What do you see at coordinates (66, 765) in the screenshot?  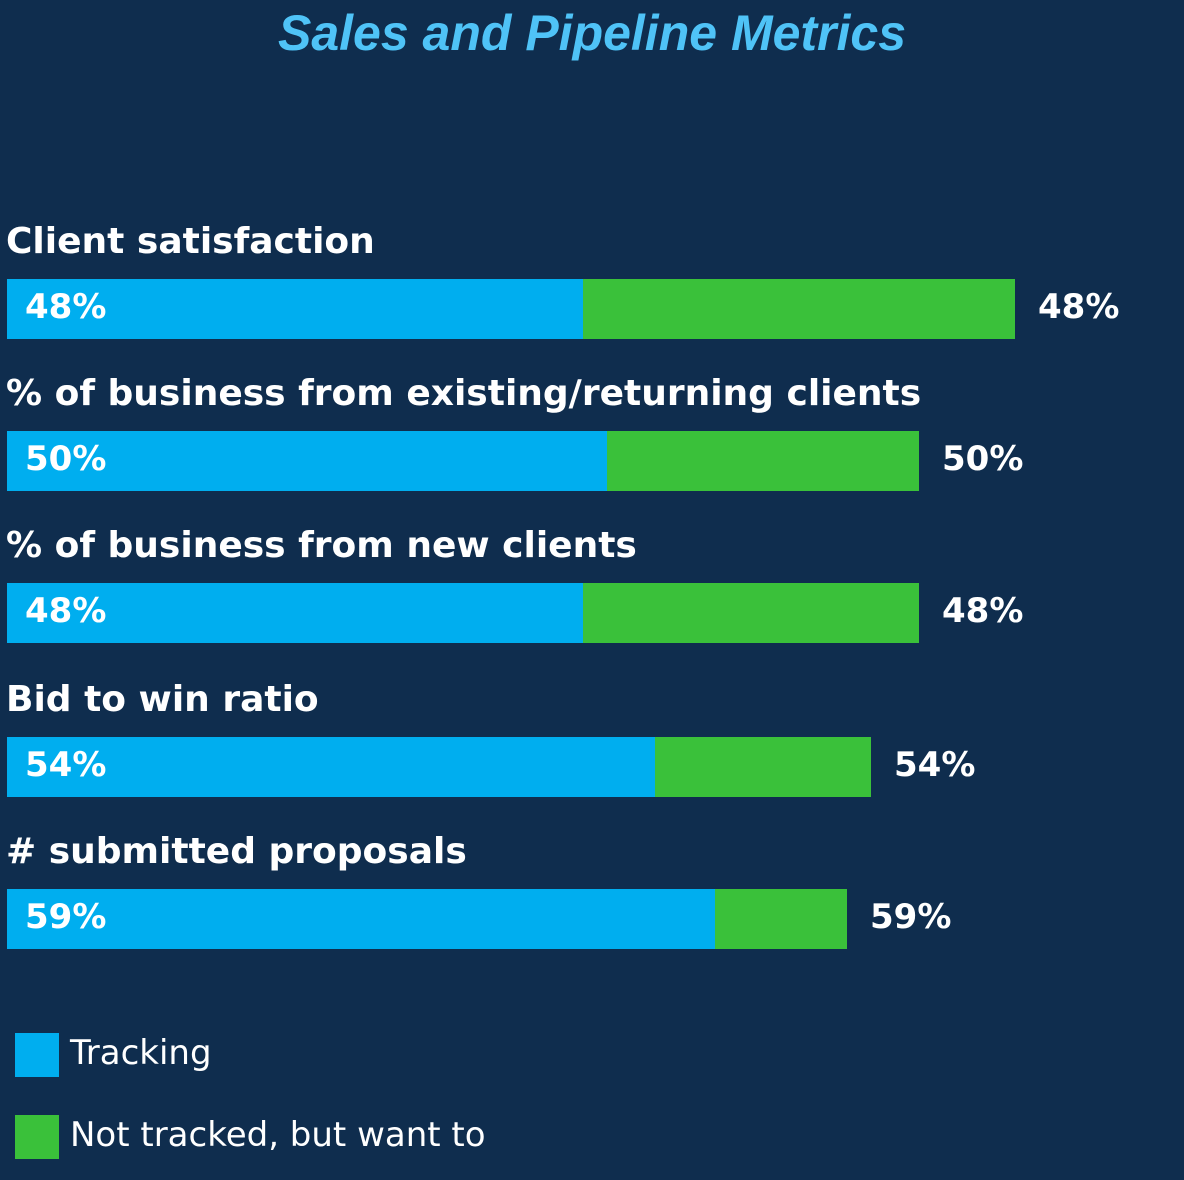 I see `data-label-tracking: 54%` at bounding box center [66, 765].